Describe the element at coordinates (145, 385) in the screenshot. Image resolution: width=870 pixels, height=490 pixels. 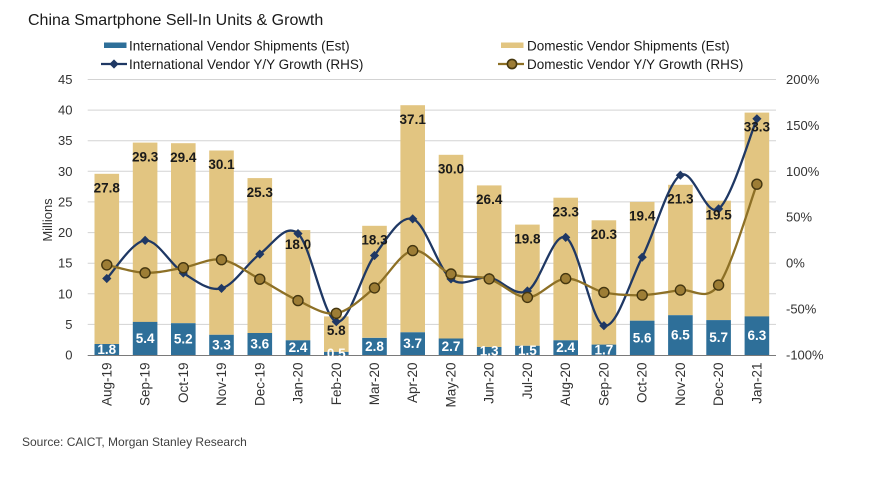
I see `svg-text: Sep-19` at that location.